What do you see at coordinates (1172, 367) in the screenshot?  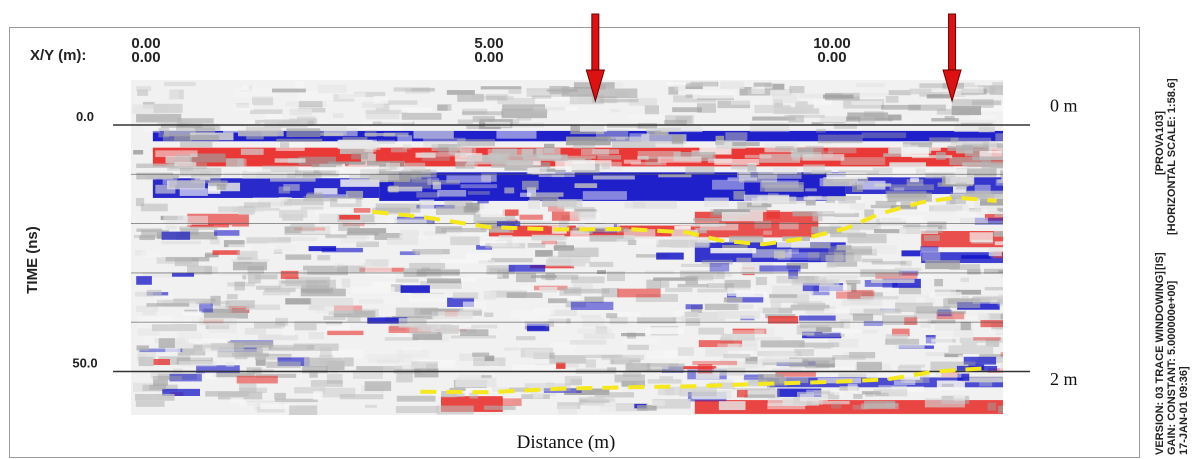 I see `side-line-gain: GAIN: CONSTANT: 5.000000e+00]` at bounding box center [1172, 367].